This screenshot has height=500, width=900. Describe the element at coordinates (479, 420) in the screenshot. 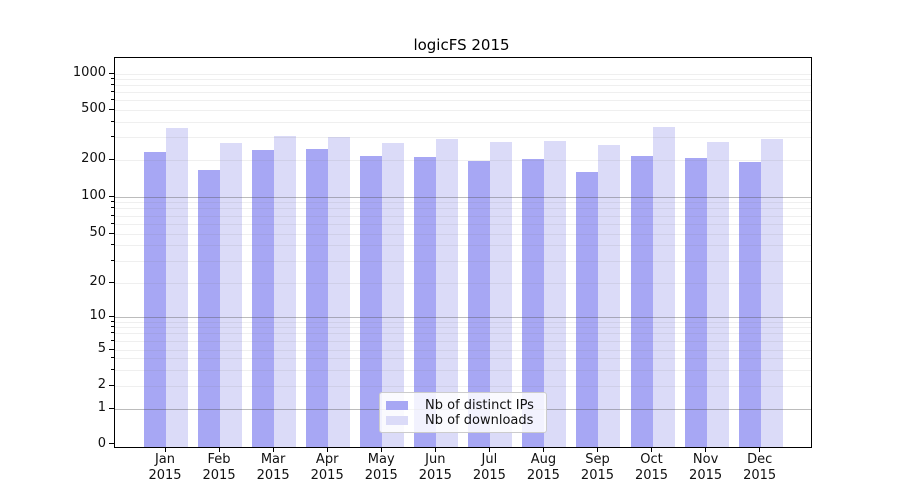

I see `legend-label-downloads: Nb of downloads` at that location.